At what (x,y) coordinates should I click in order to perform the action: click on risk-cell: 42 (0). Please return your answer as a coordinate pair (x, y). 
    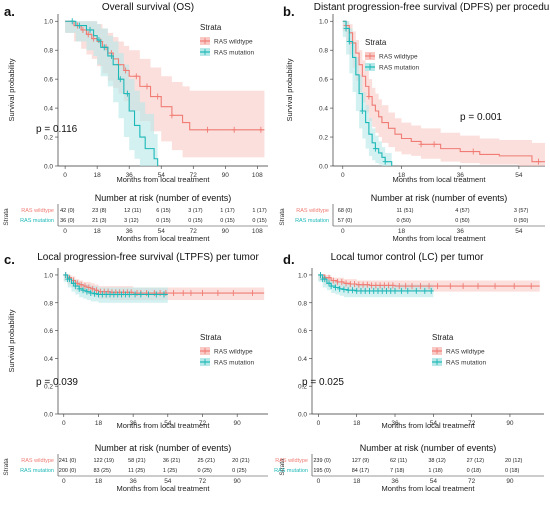
    Looking at the image, I should click on (67, 211).